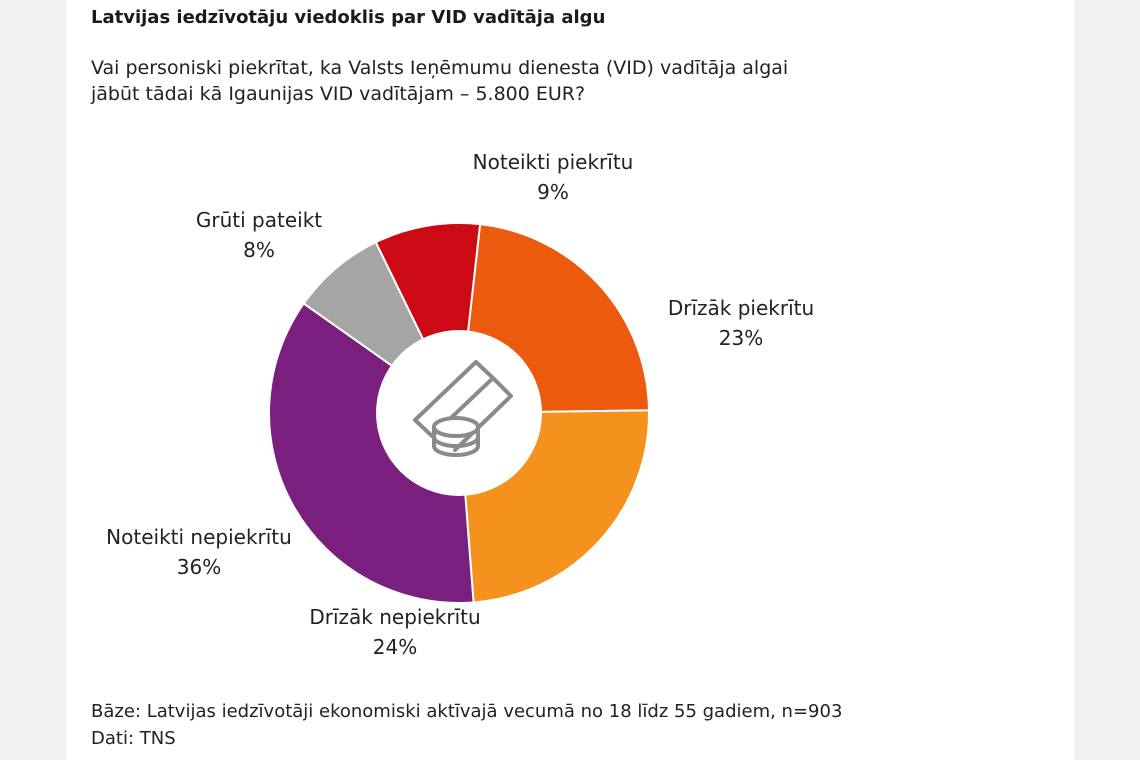 The width and height of the screenshot is (1140, 760). I want to click on money-coins-icon, so click(463, 408).